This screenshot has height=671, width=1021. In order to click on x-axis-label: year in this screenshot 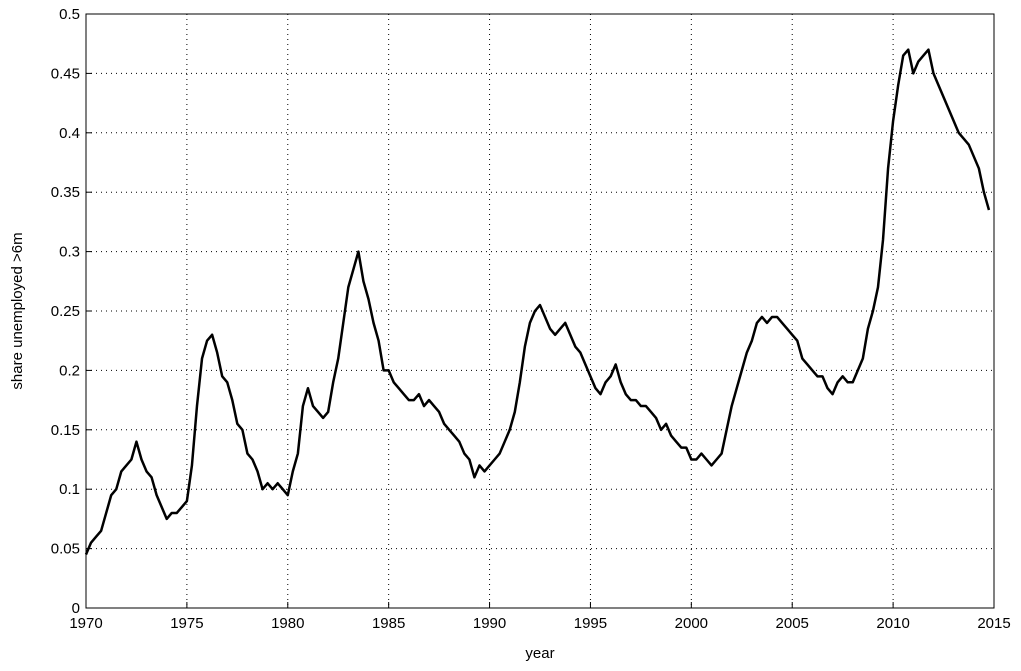, I will do `click(539, 653)`.